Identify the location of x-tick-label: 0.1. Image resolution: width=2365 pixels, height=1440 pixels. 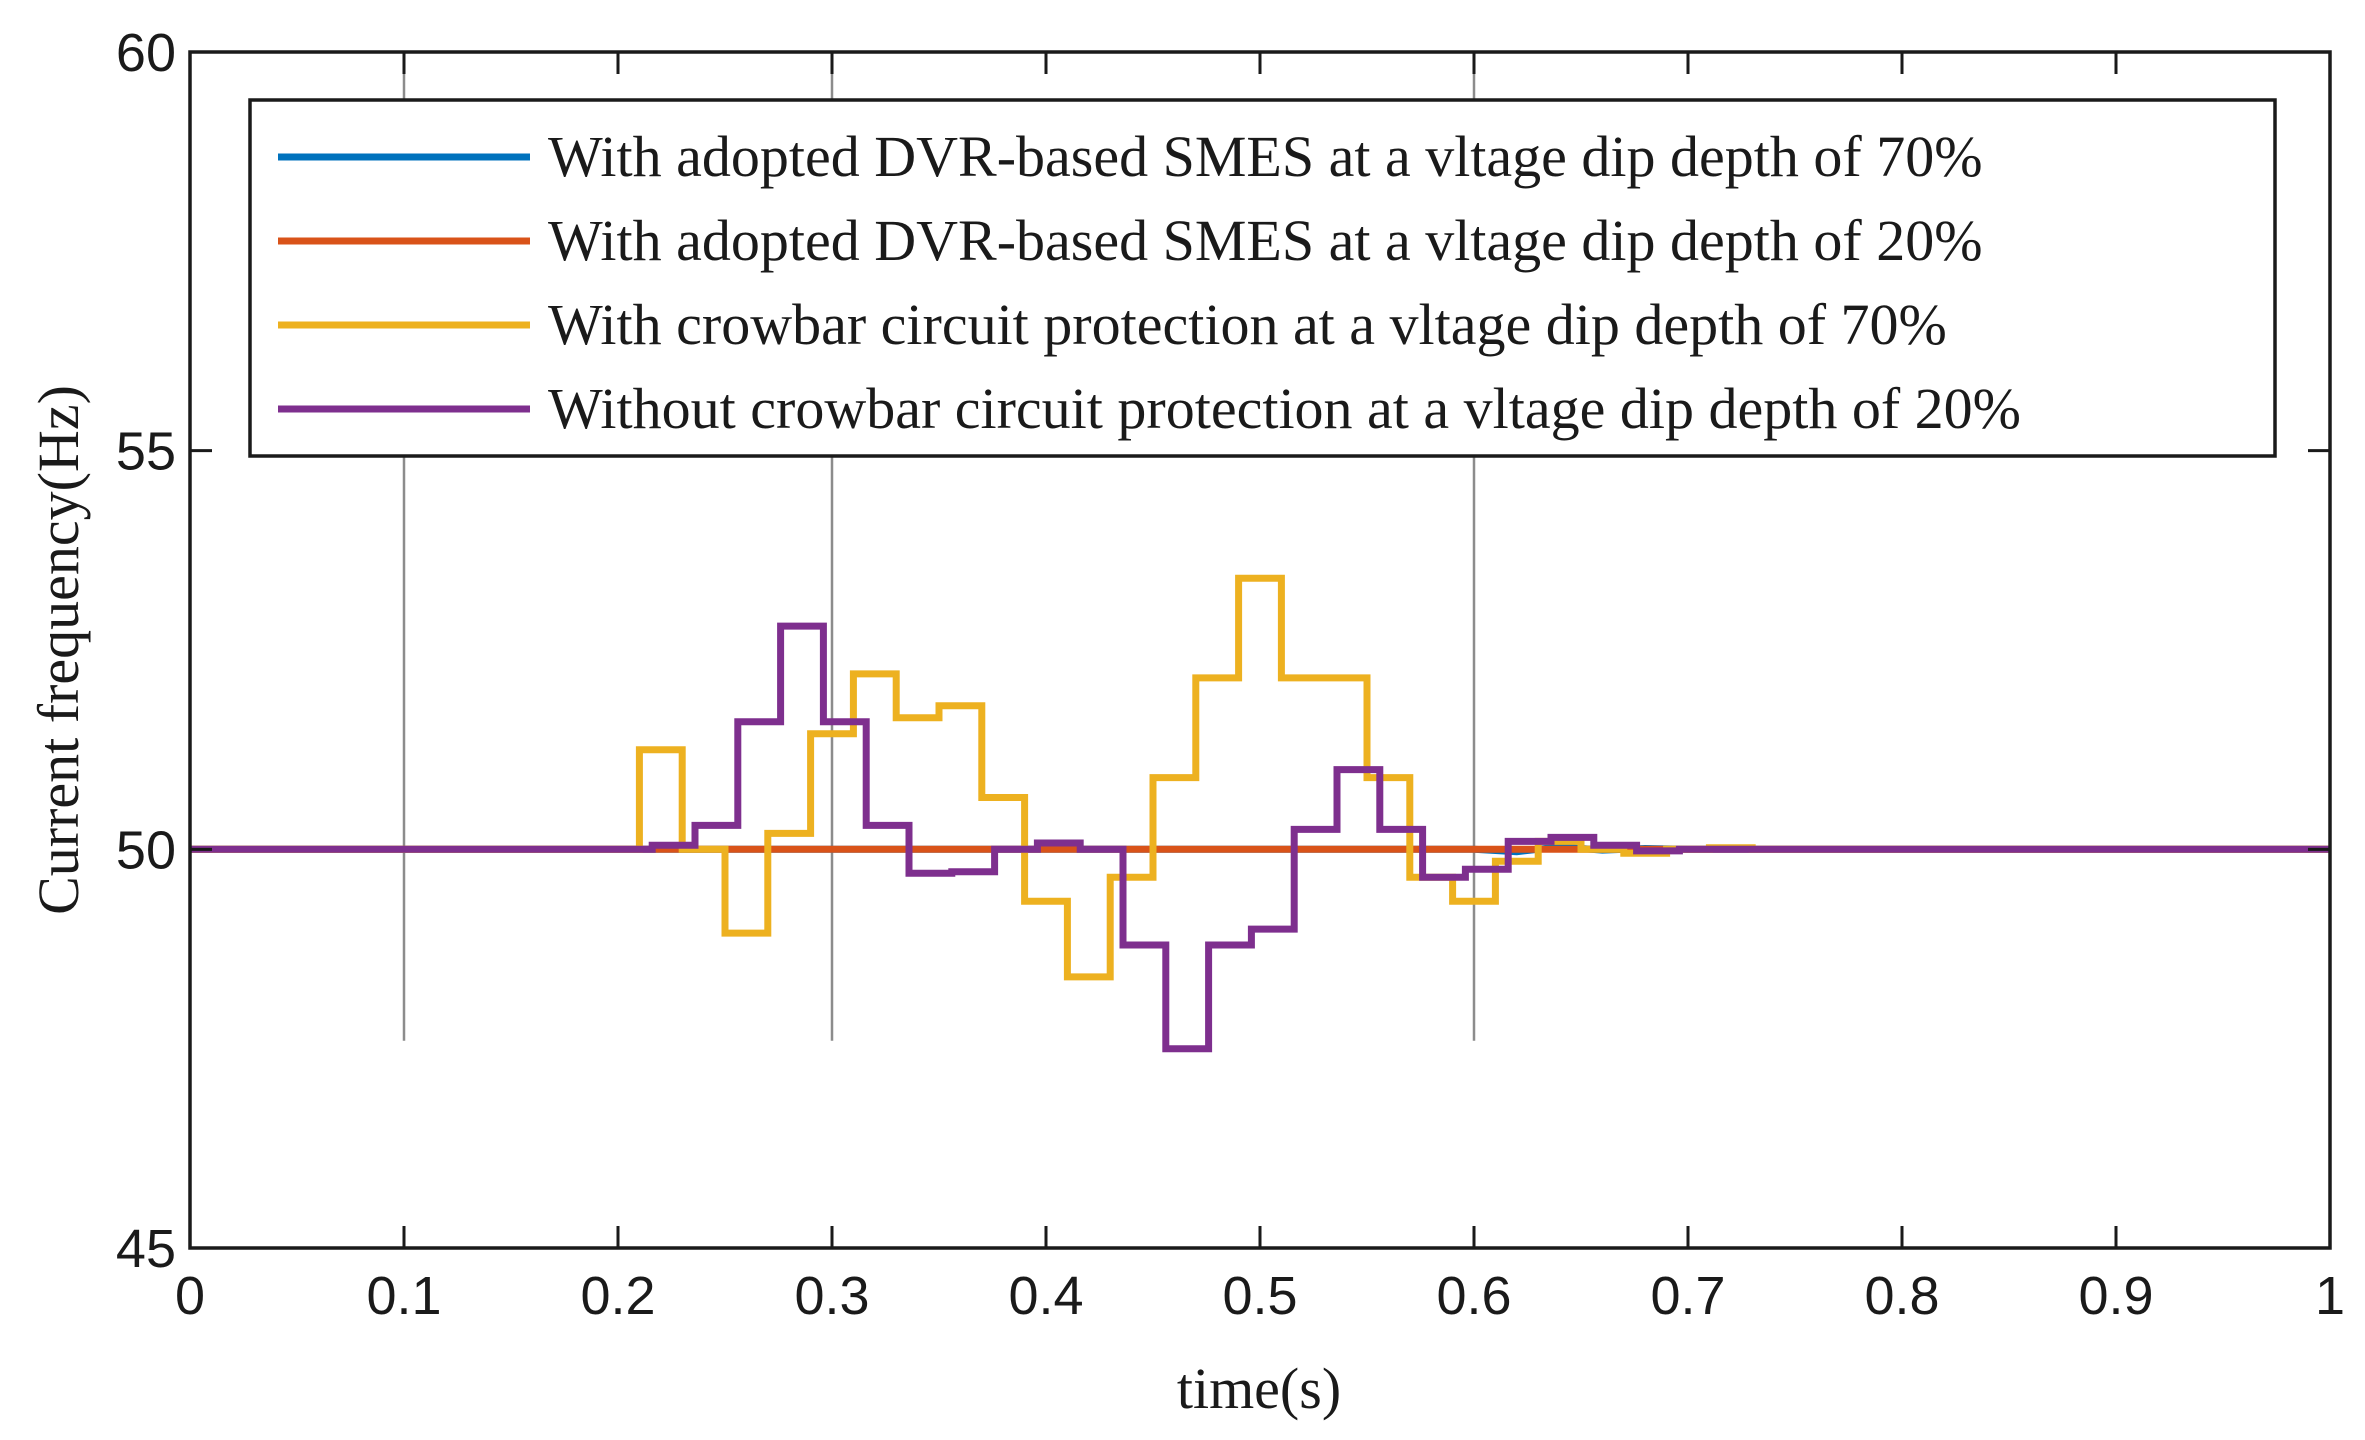
(403, 1296).